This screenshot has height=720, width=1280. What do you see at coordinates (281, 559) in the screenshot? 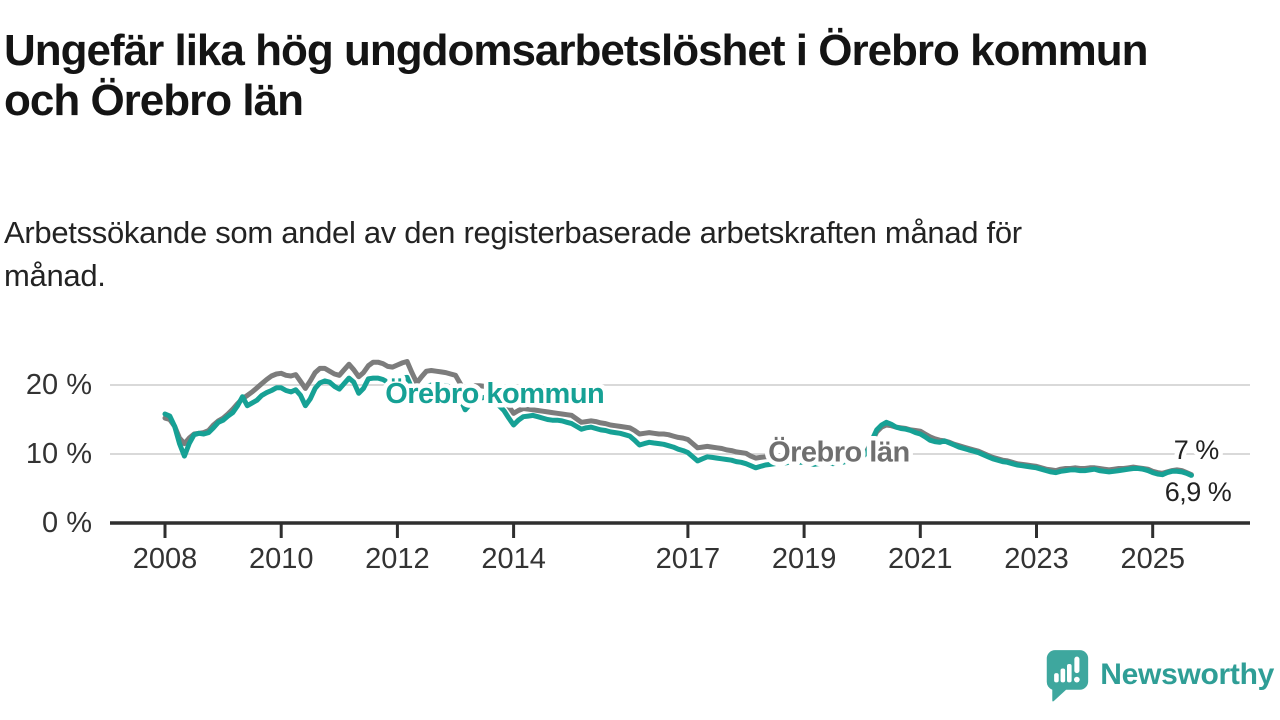
I see `x-tick-label: 2010` at bounding box center [281, 559].